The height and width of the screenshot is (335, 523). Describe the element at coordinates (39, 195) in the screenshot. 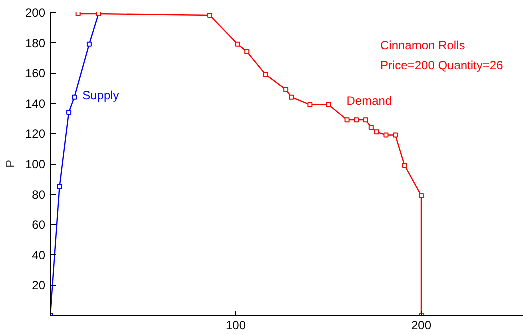

I see `y-tick-label: 80` at that location.